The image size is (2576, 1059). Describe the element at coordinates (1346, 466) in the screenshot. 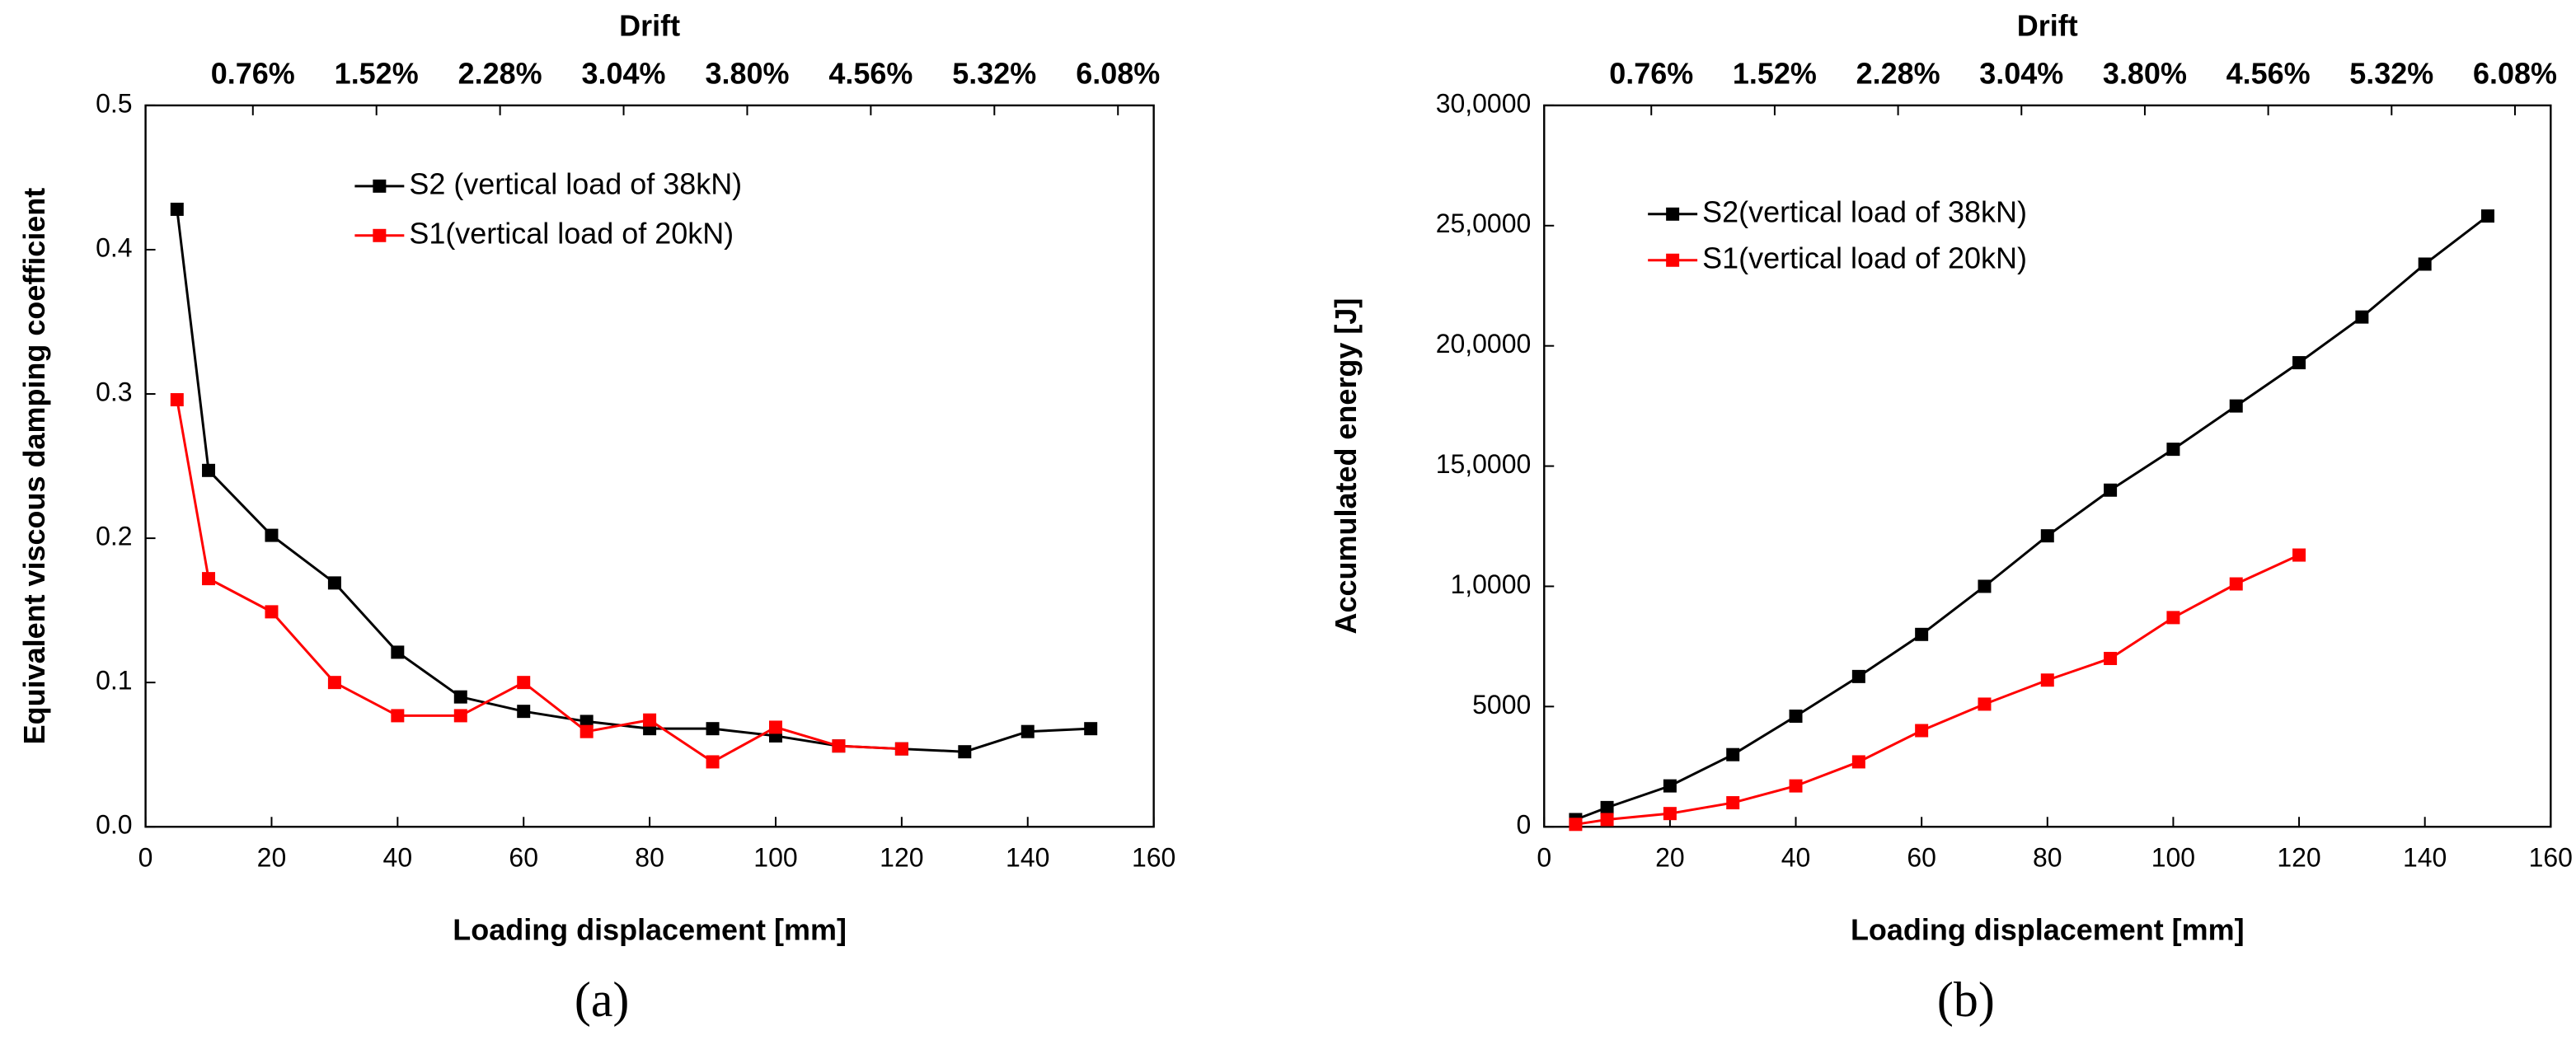

I see `y-axis-label: Accumulated energy [J]` at that location.